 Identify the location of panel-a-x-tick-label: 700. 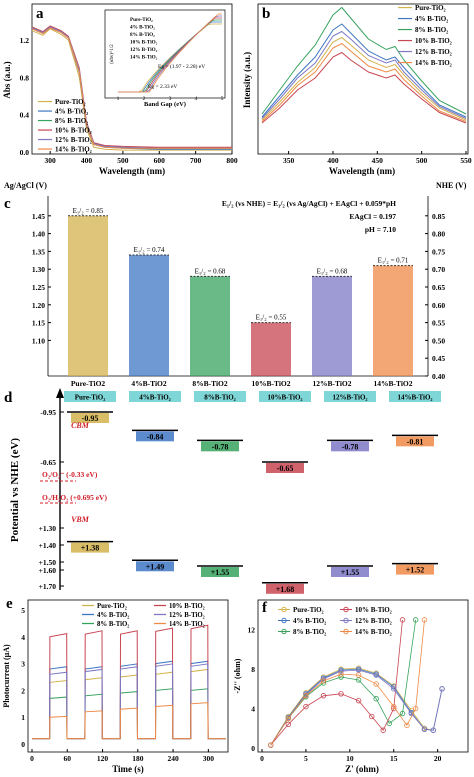
(196, 160).